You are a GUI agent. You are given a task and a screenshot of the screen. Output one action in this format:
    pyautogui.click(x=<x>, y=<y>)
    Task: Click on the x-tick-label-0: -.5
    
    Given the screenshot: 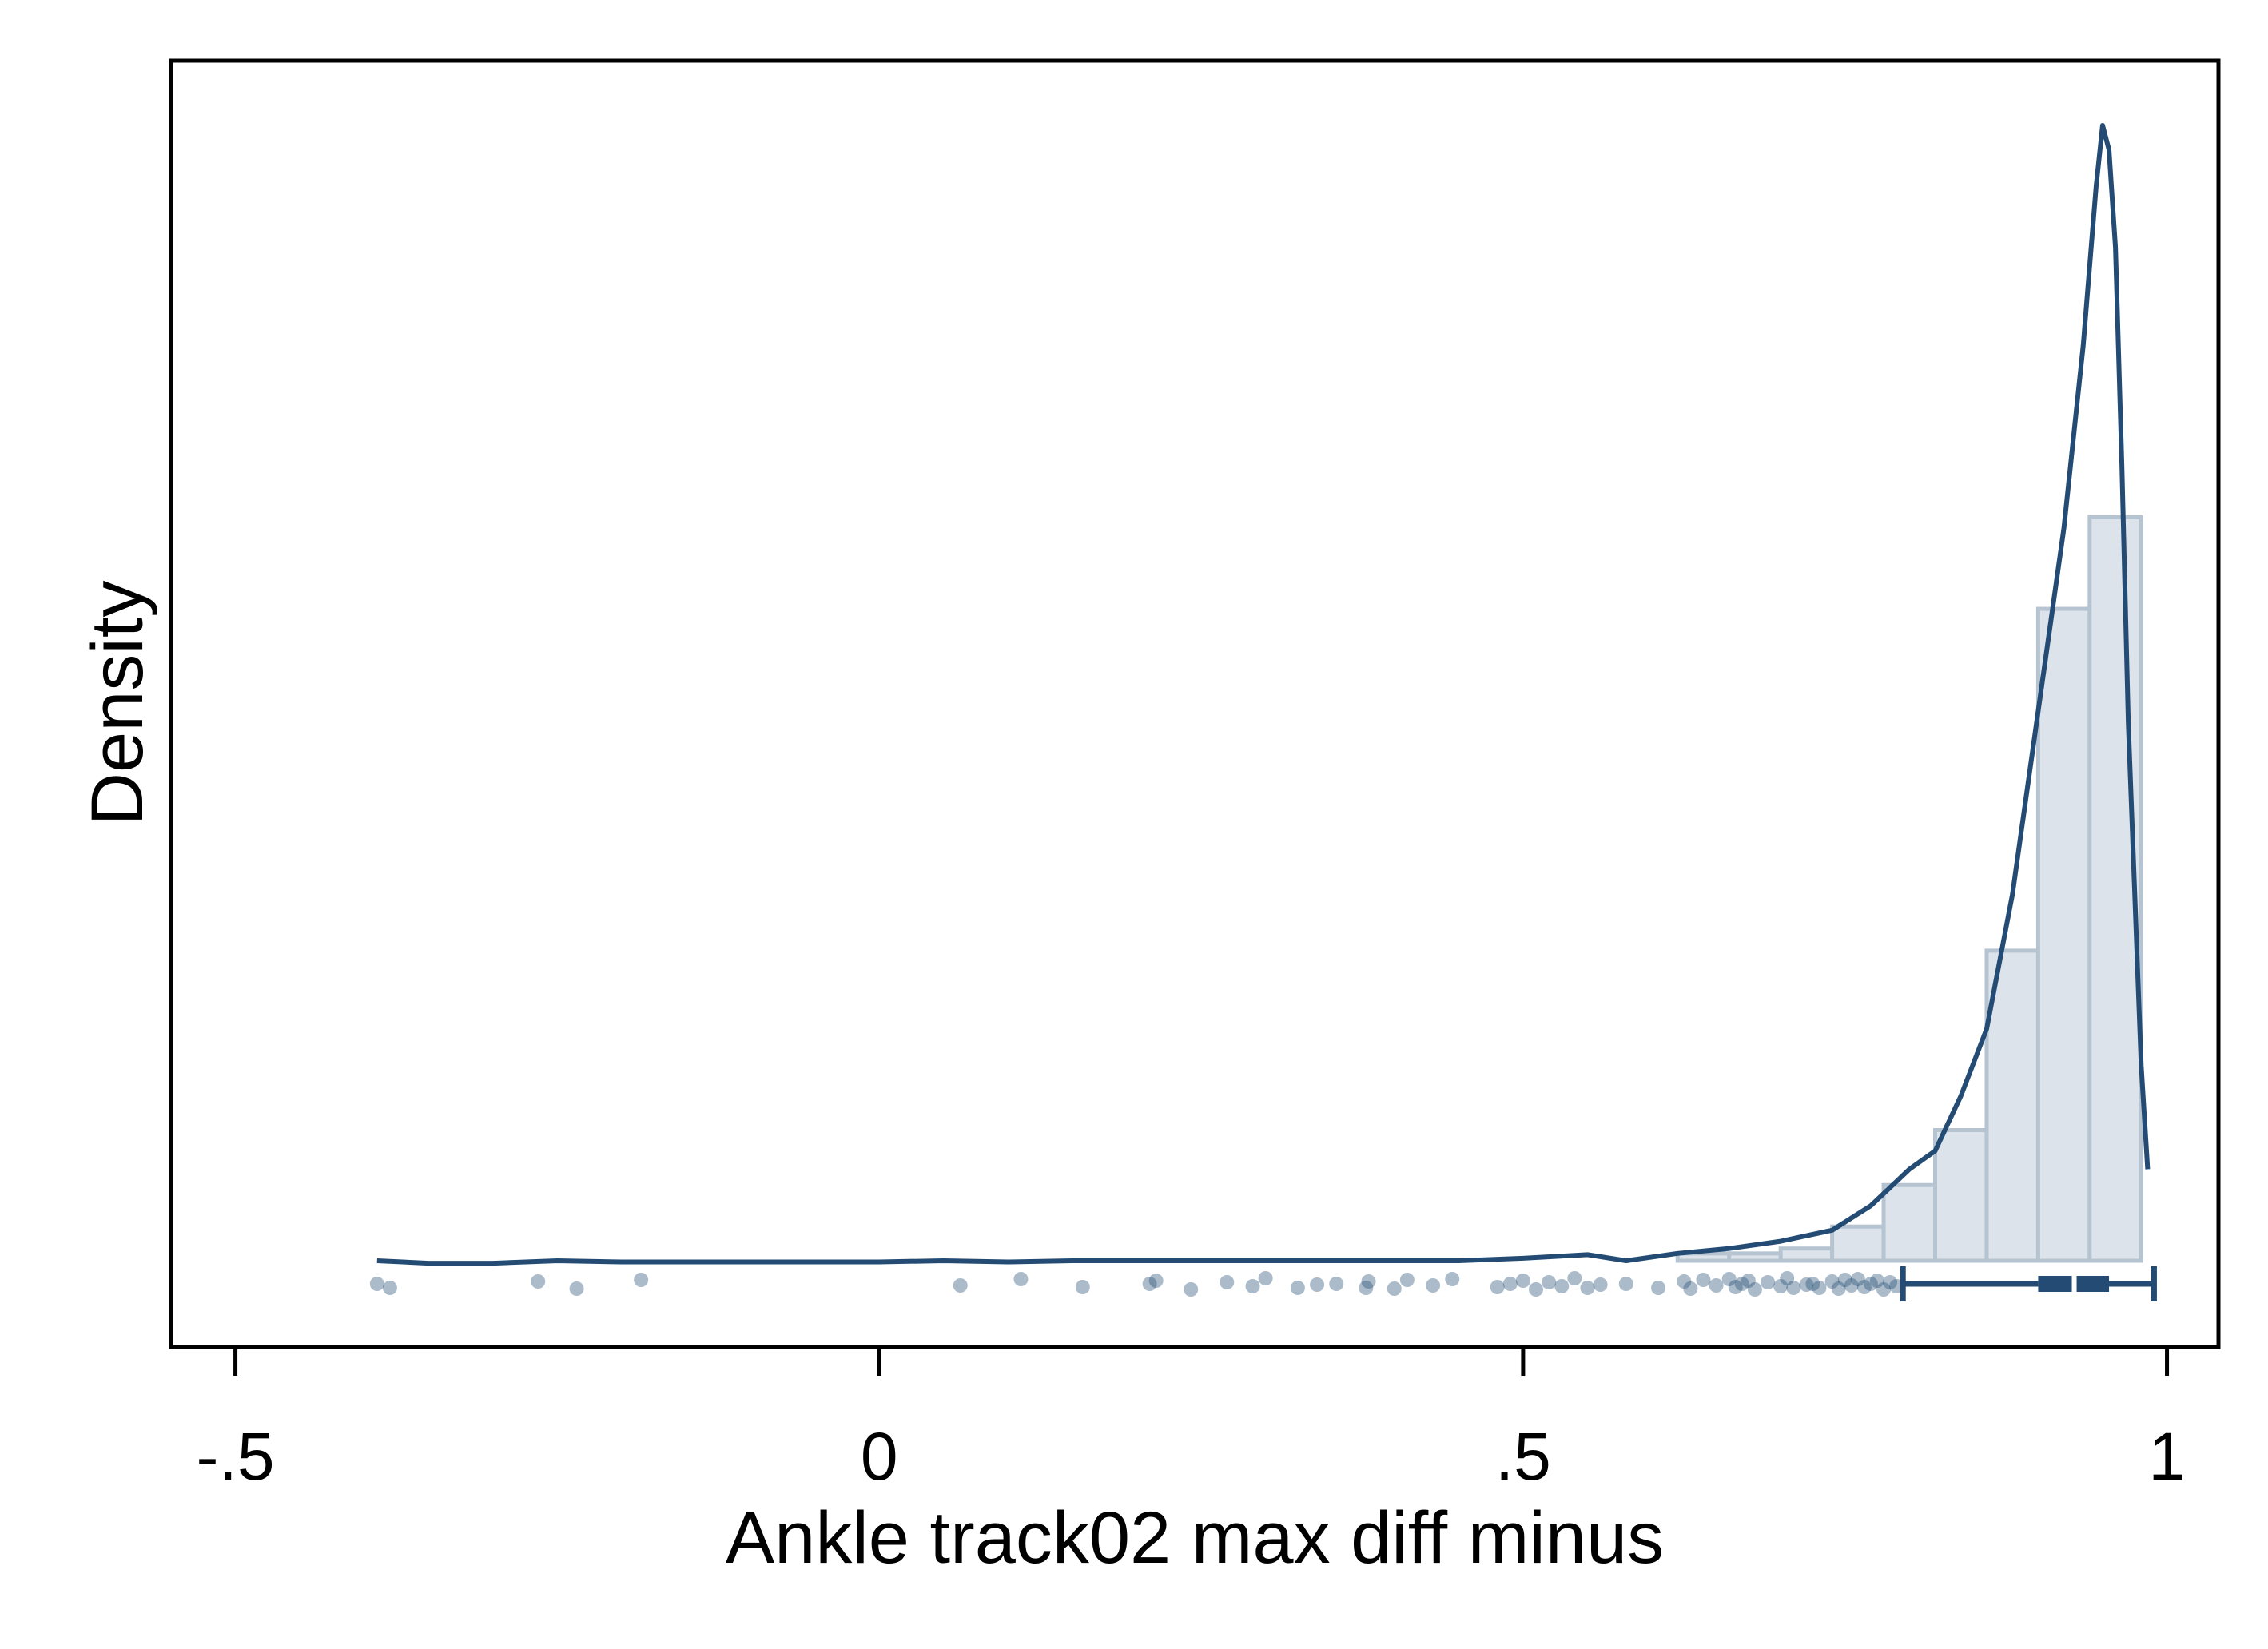 What is the action you would take?
    pyautogui.click(x=236, y=1456)
    